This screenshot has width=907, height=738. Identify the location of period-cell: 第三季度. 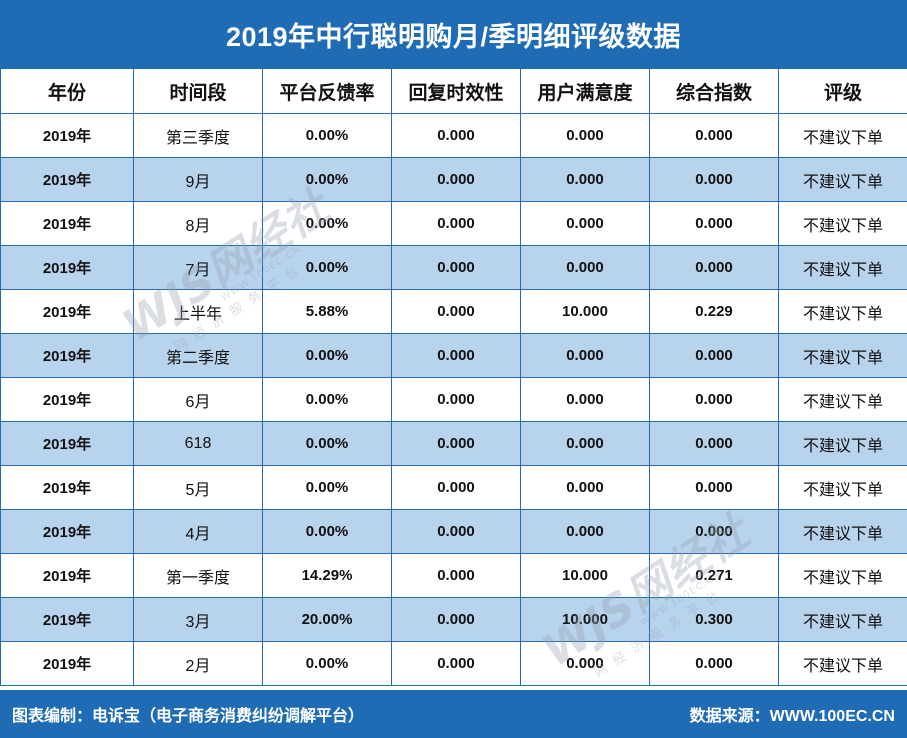
(198, 135).